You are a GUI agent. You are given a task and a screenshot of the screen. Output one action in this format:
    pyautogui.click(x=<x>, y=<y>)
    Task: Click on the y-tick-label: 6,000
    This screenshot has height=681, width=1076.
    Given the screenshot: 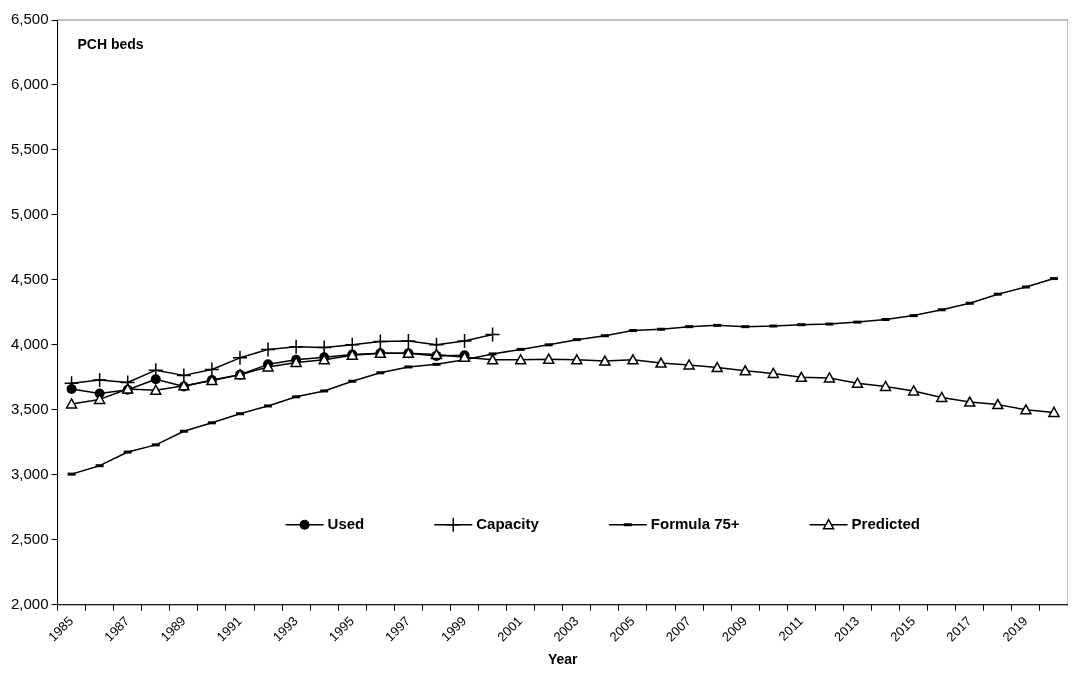 What is the action you would take?
    pyautogui.click(x=29, y=84)
    